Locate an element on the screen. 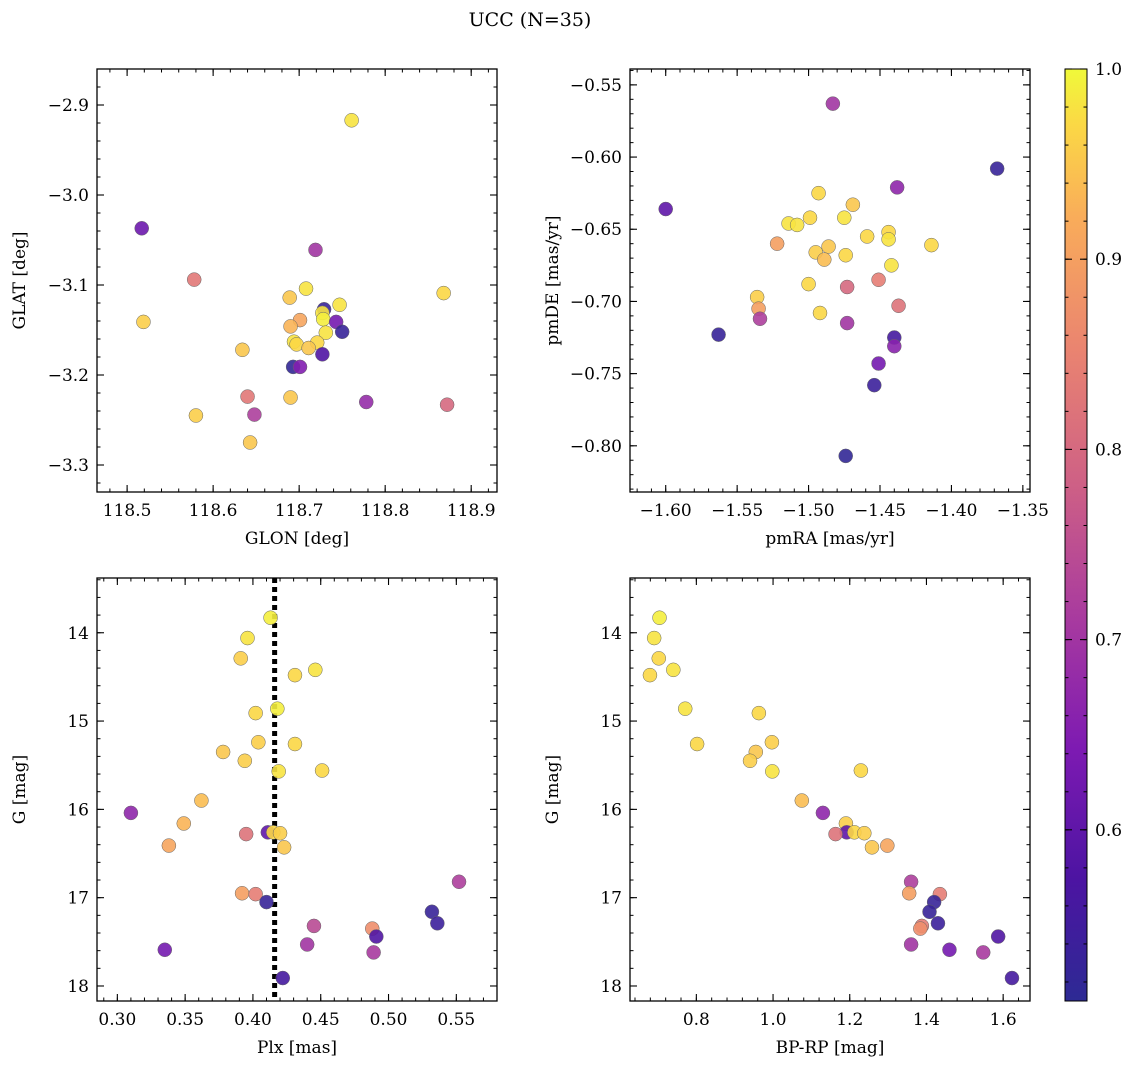  colorbar-tick-label: 0.6 is located at coordinates (1108, 831).